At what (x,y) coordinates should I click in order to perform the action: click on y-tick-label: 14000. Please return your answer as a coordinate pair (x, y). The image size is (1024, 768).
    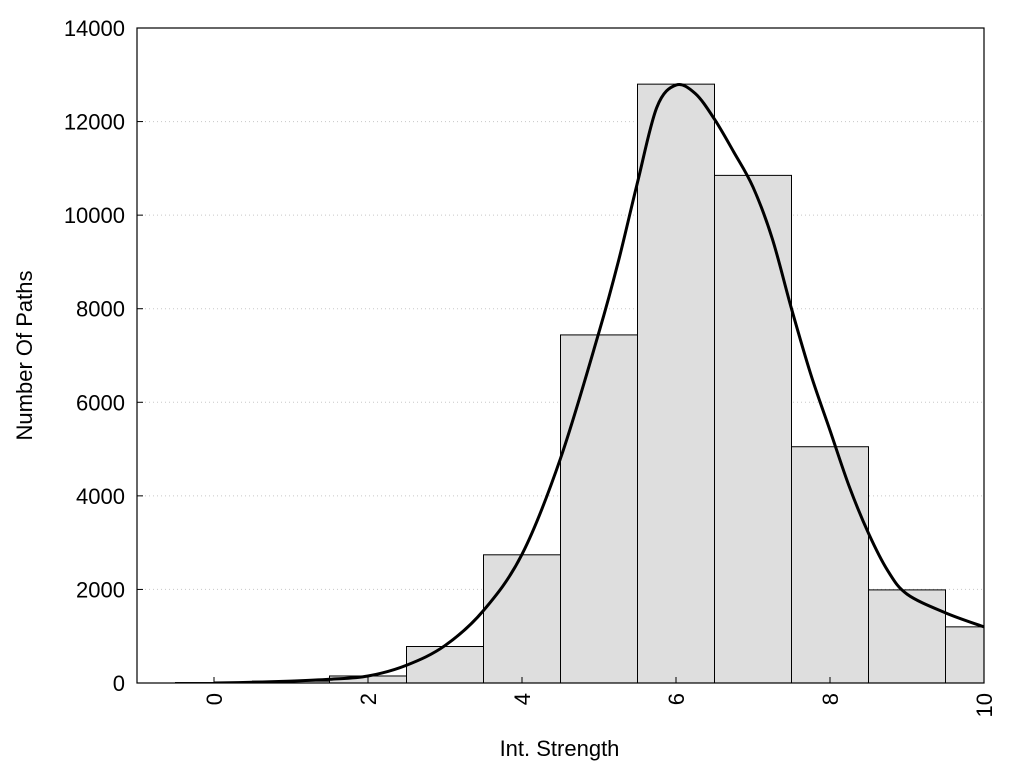
    Looking at the image, I should click on (94, 28).